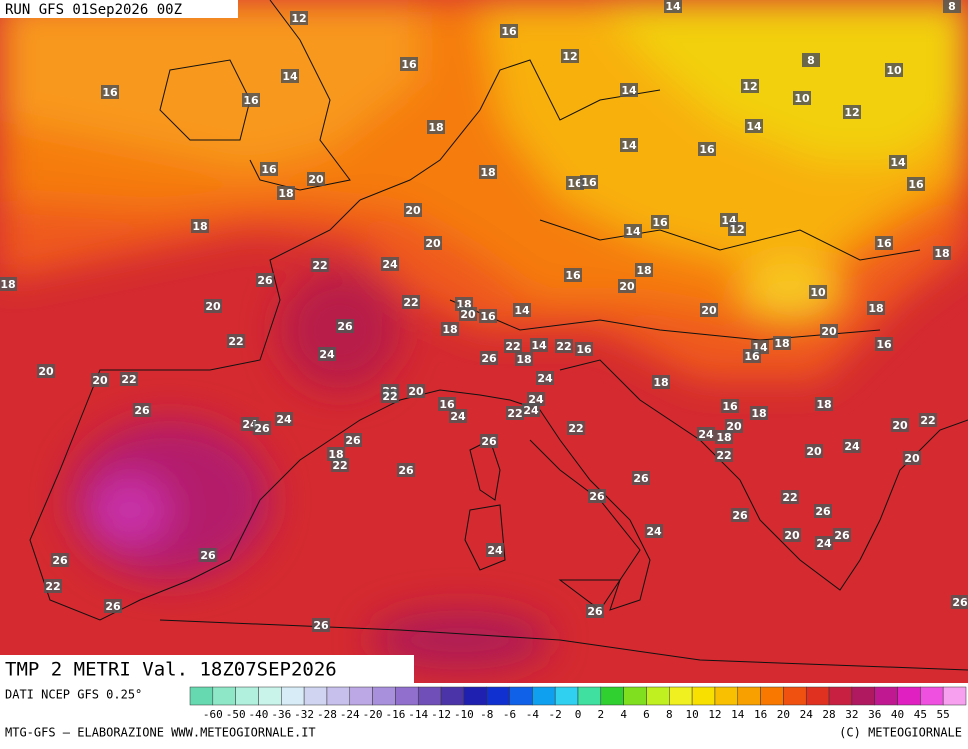 Image resolution: width=968 pixels, height=749 pixels. I want to click on colorbar-tick-label: -36, so click(281, 714).